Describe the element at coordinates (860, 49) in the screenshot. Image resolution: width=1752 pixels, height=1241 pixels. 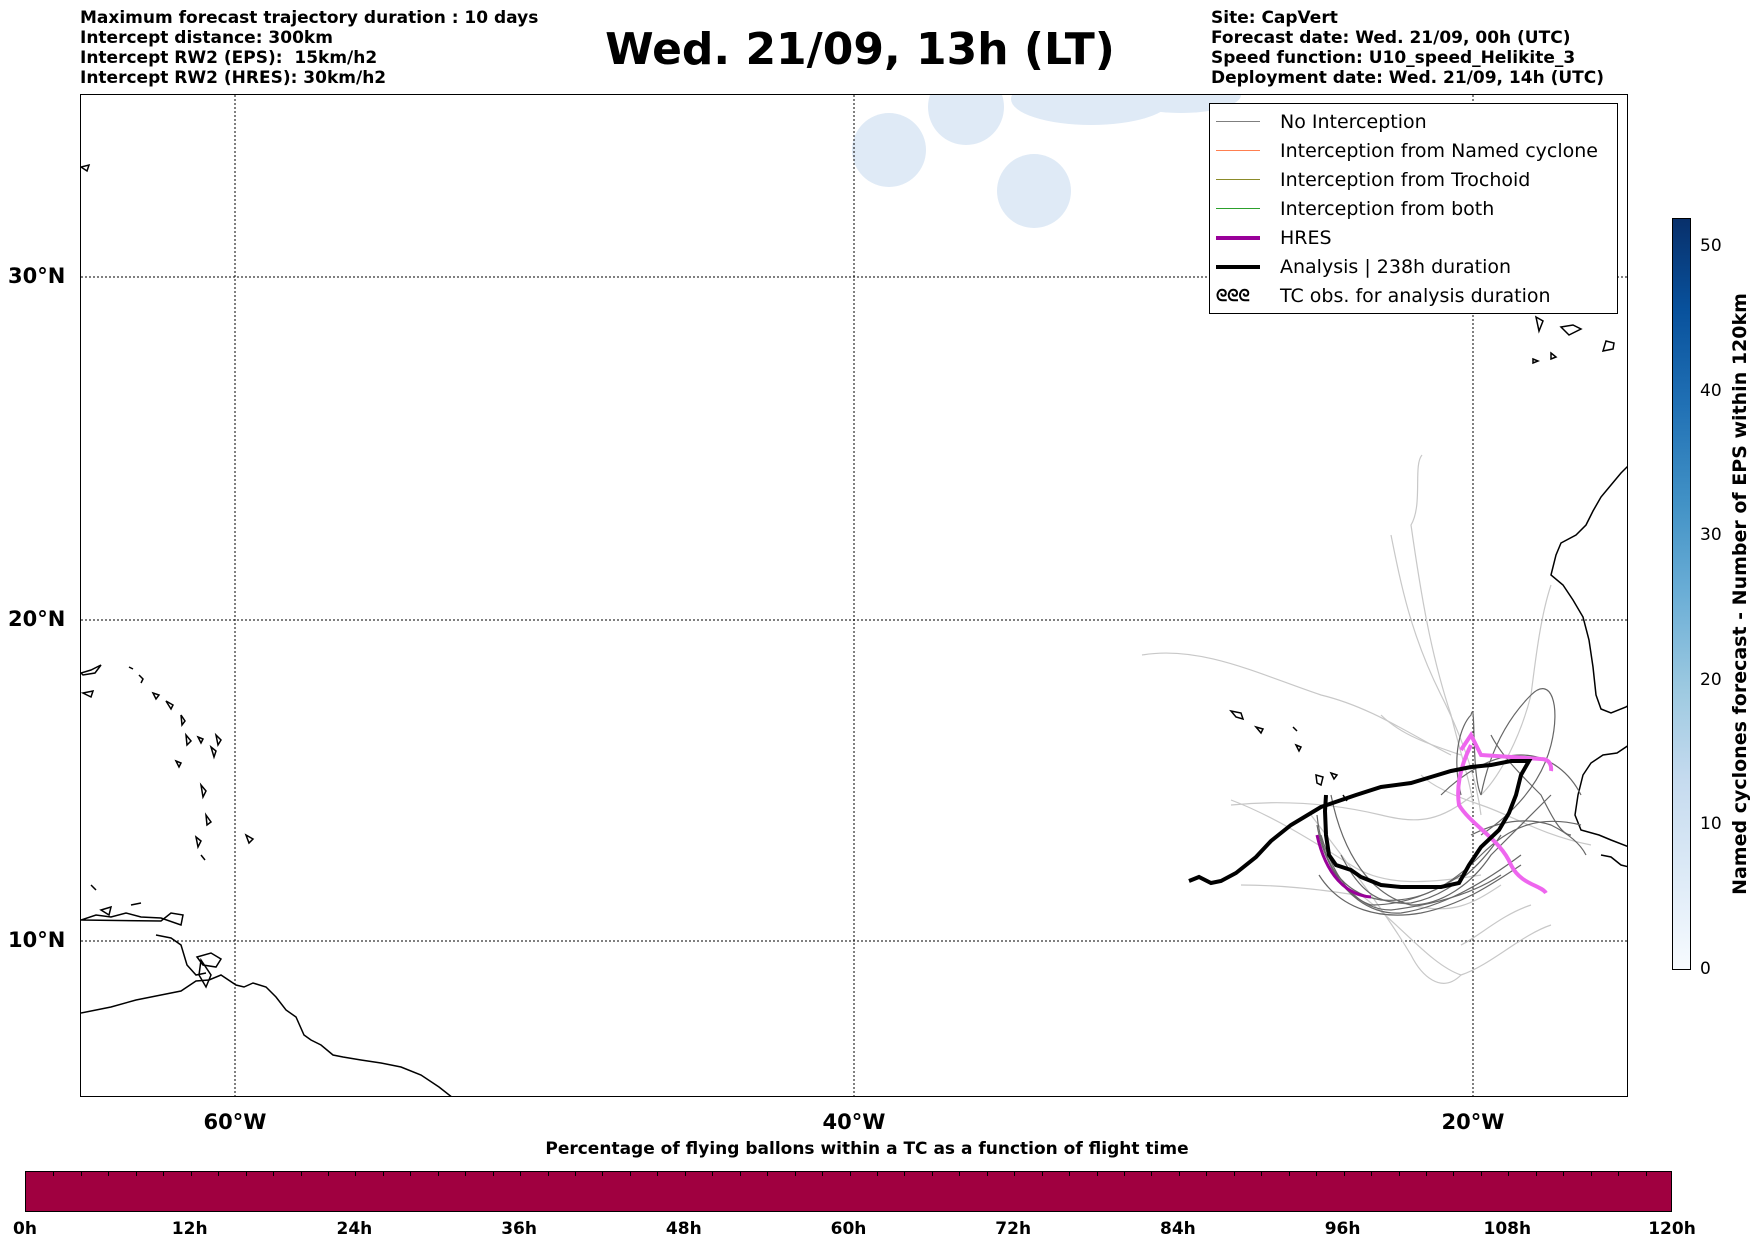
I see `map-title: Wed. 21/09, 13h (LT)` at that location.